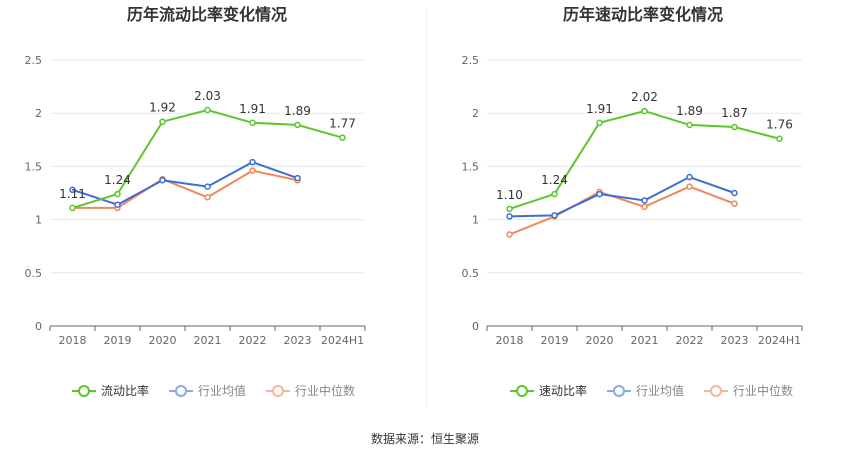 This screenshot has height=459, width=850. I want to click on data-label: 1.10, so click(509, 195).